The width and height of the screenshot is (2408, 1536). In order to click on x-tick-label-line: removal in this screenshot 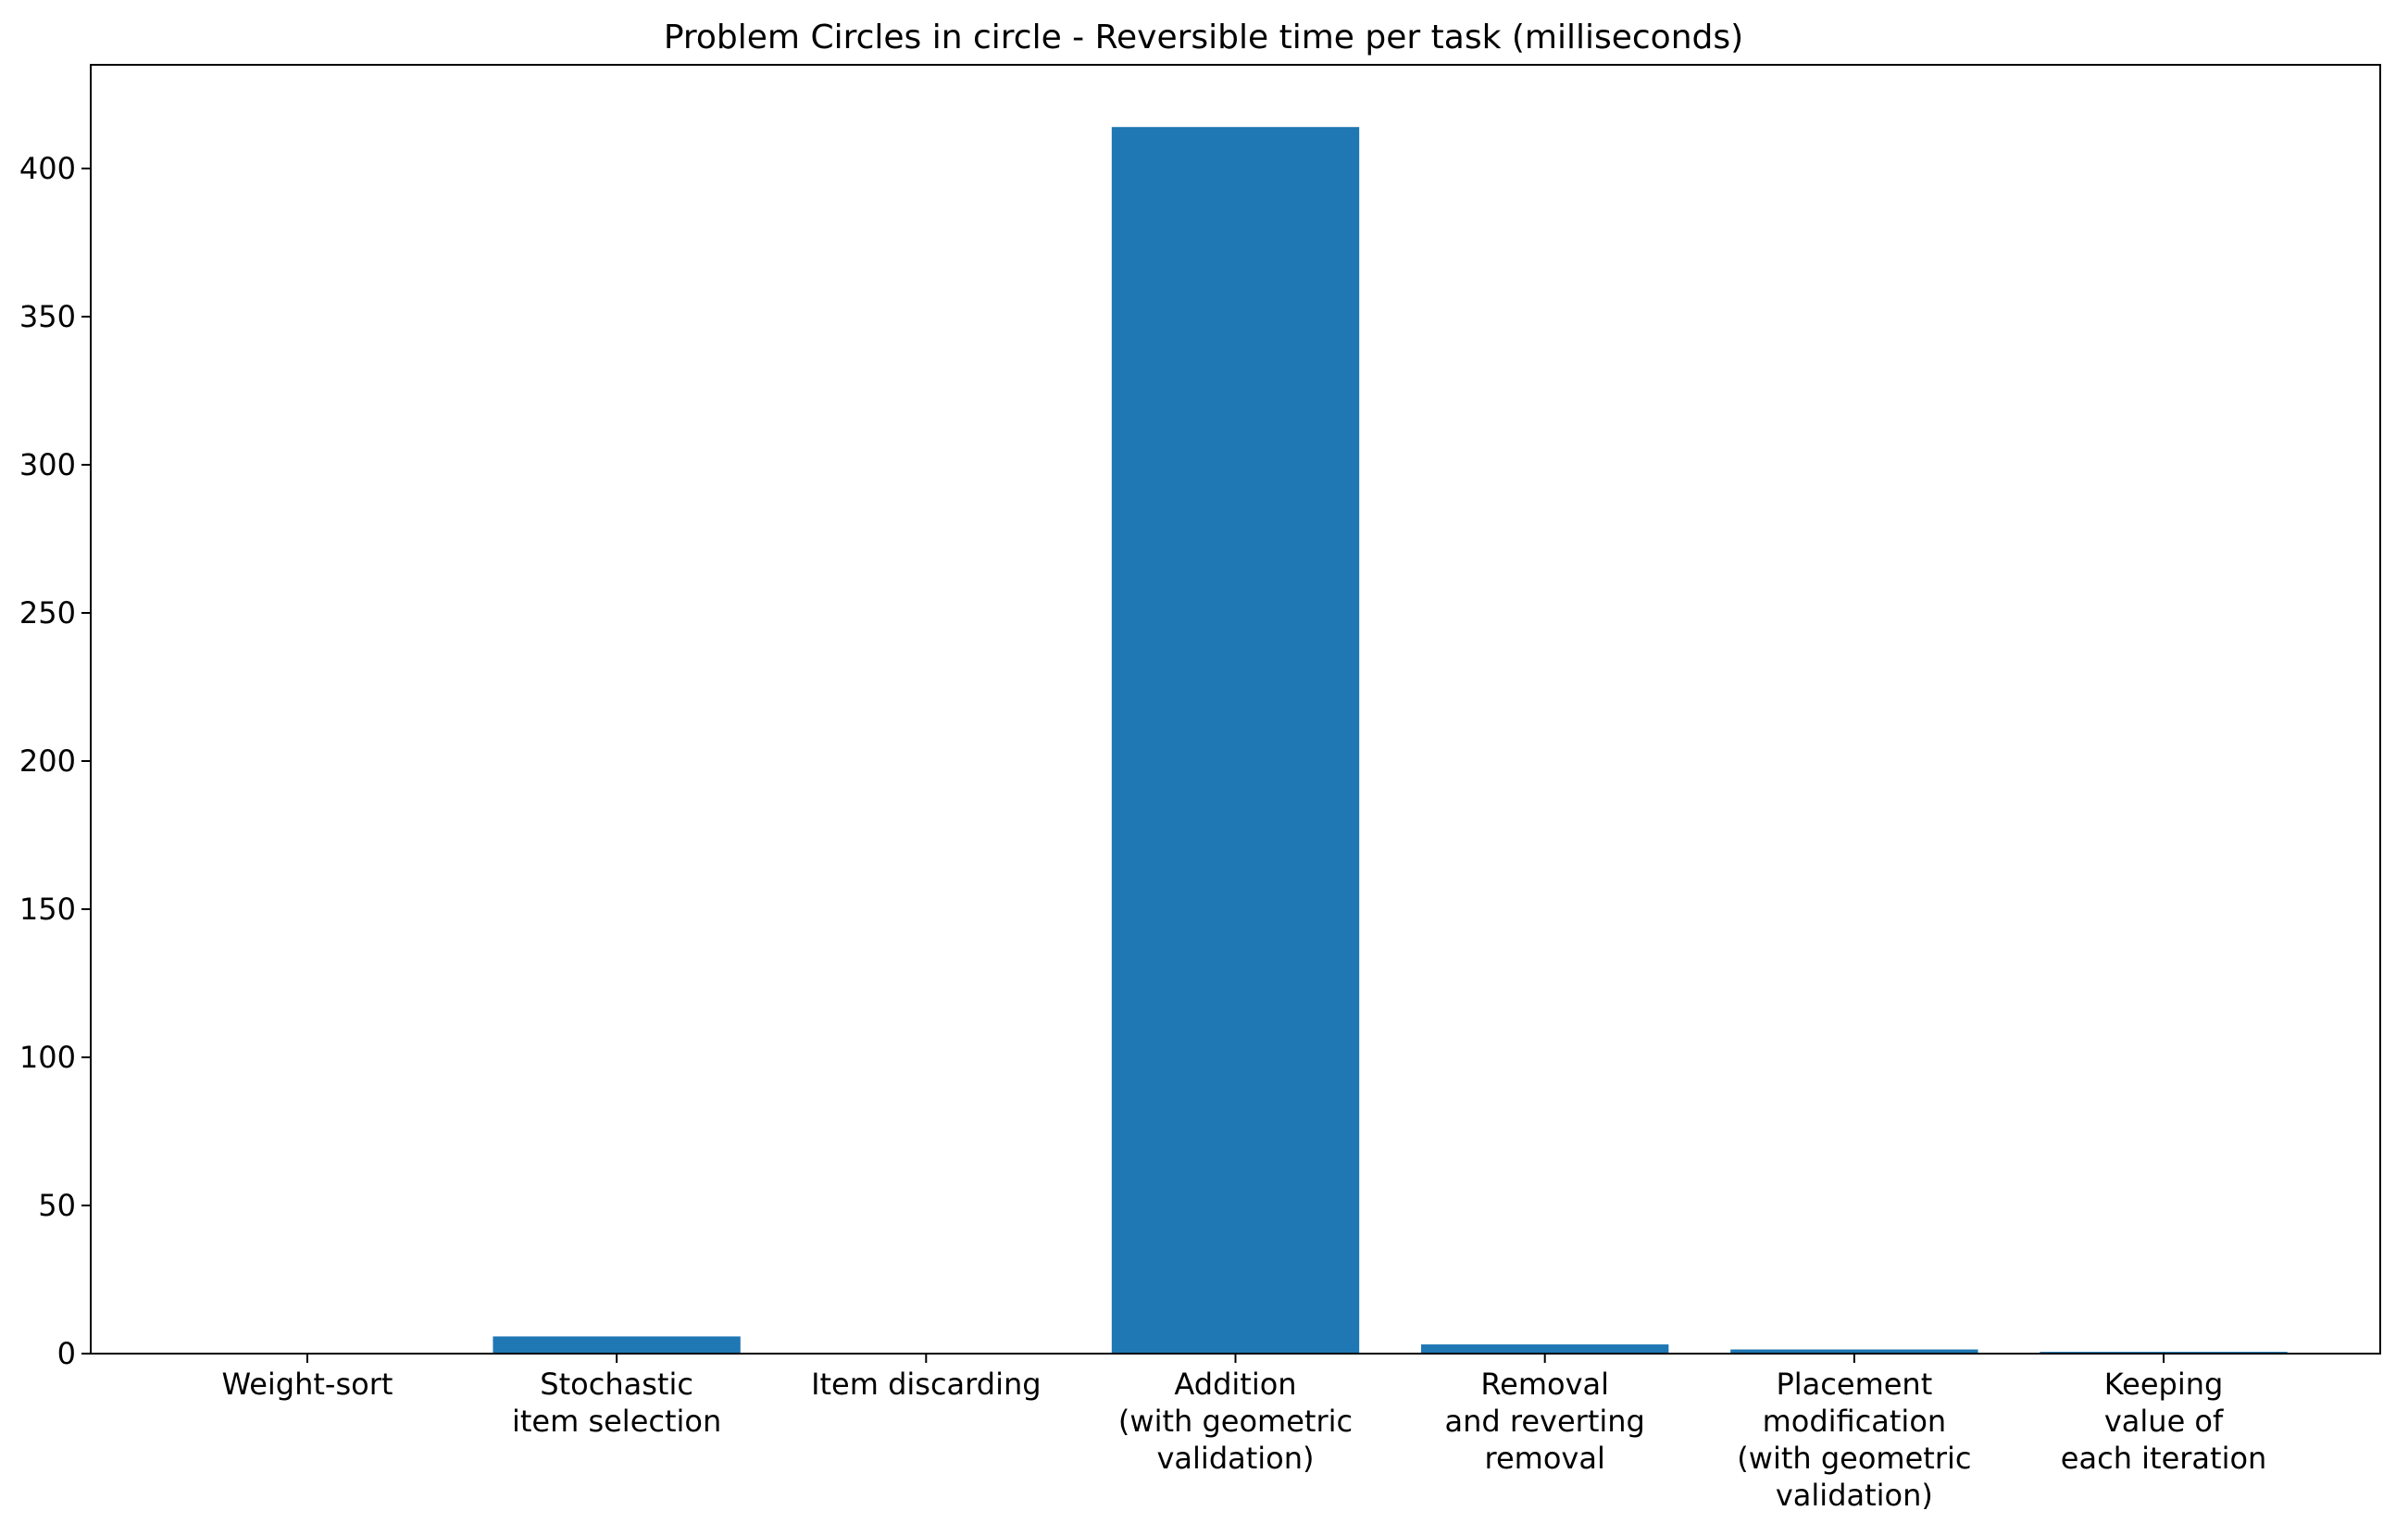, I will do `click(1545, 1458)`.